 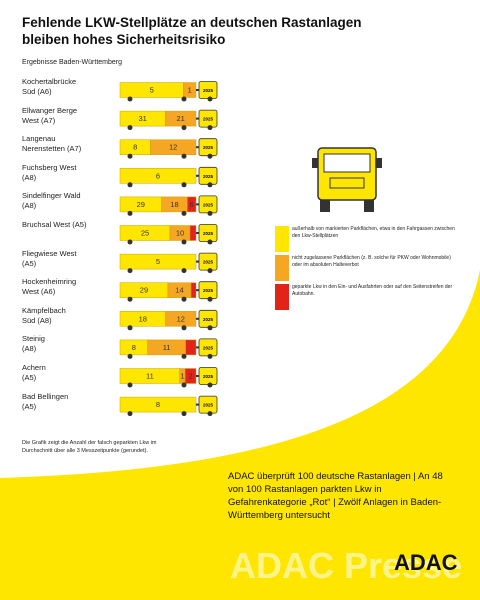 What do you see at coordinates (426, 562) in the screenshot?
I see `logo: ADAC` at bounding box center [426, 562].